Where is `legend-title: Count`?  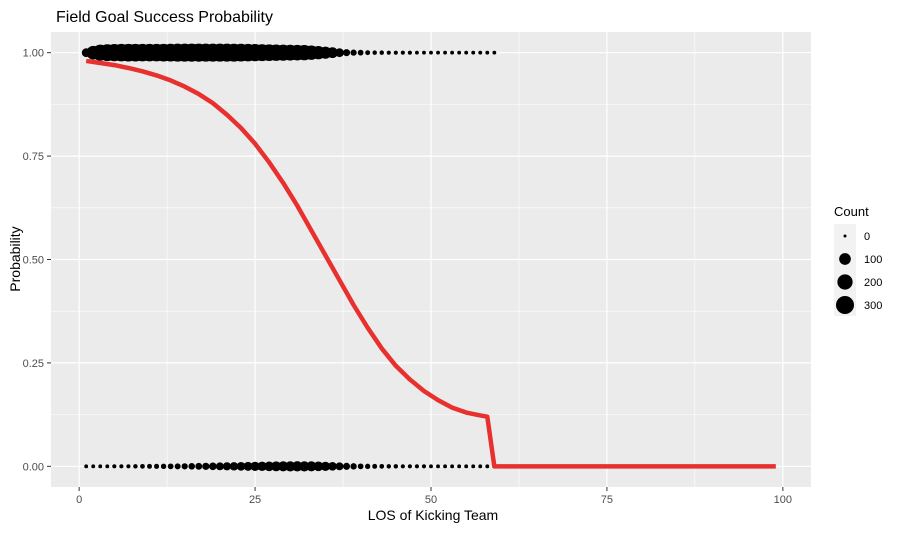 legend-title: Count is located at coordinates (851, 211).